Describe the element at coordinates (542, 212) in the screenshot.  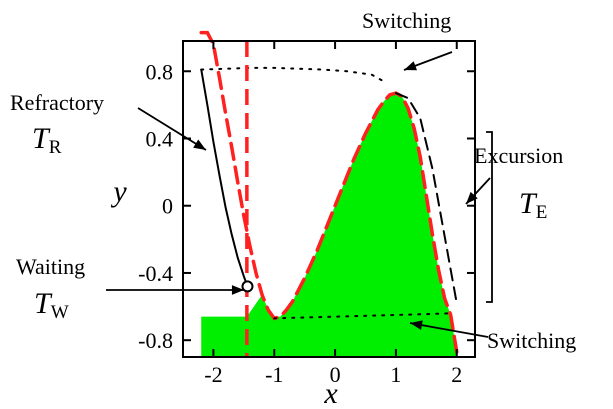
I see `label-t-excursion-sub: E` at that location.